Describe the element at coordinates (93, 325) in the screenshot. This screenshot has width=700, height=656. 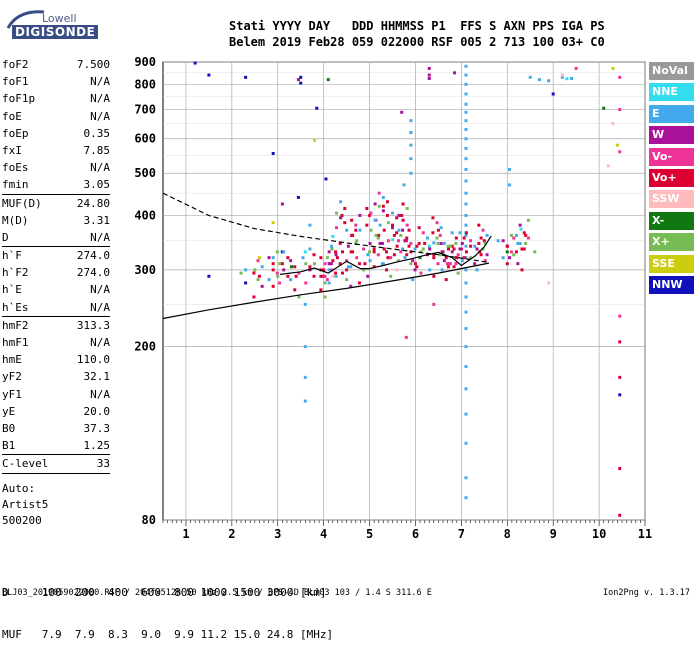
I see `param-value: 313.3` at that location.